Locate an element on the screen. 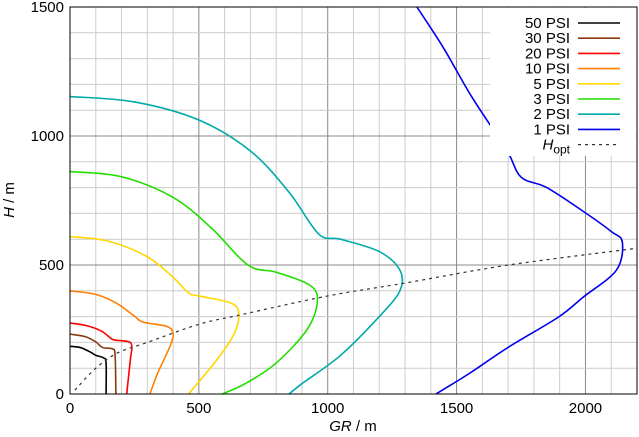  legend-label: 3 PSI is located at coordinates (551, 99).